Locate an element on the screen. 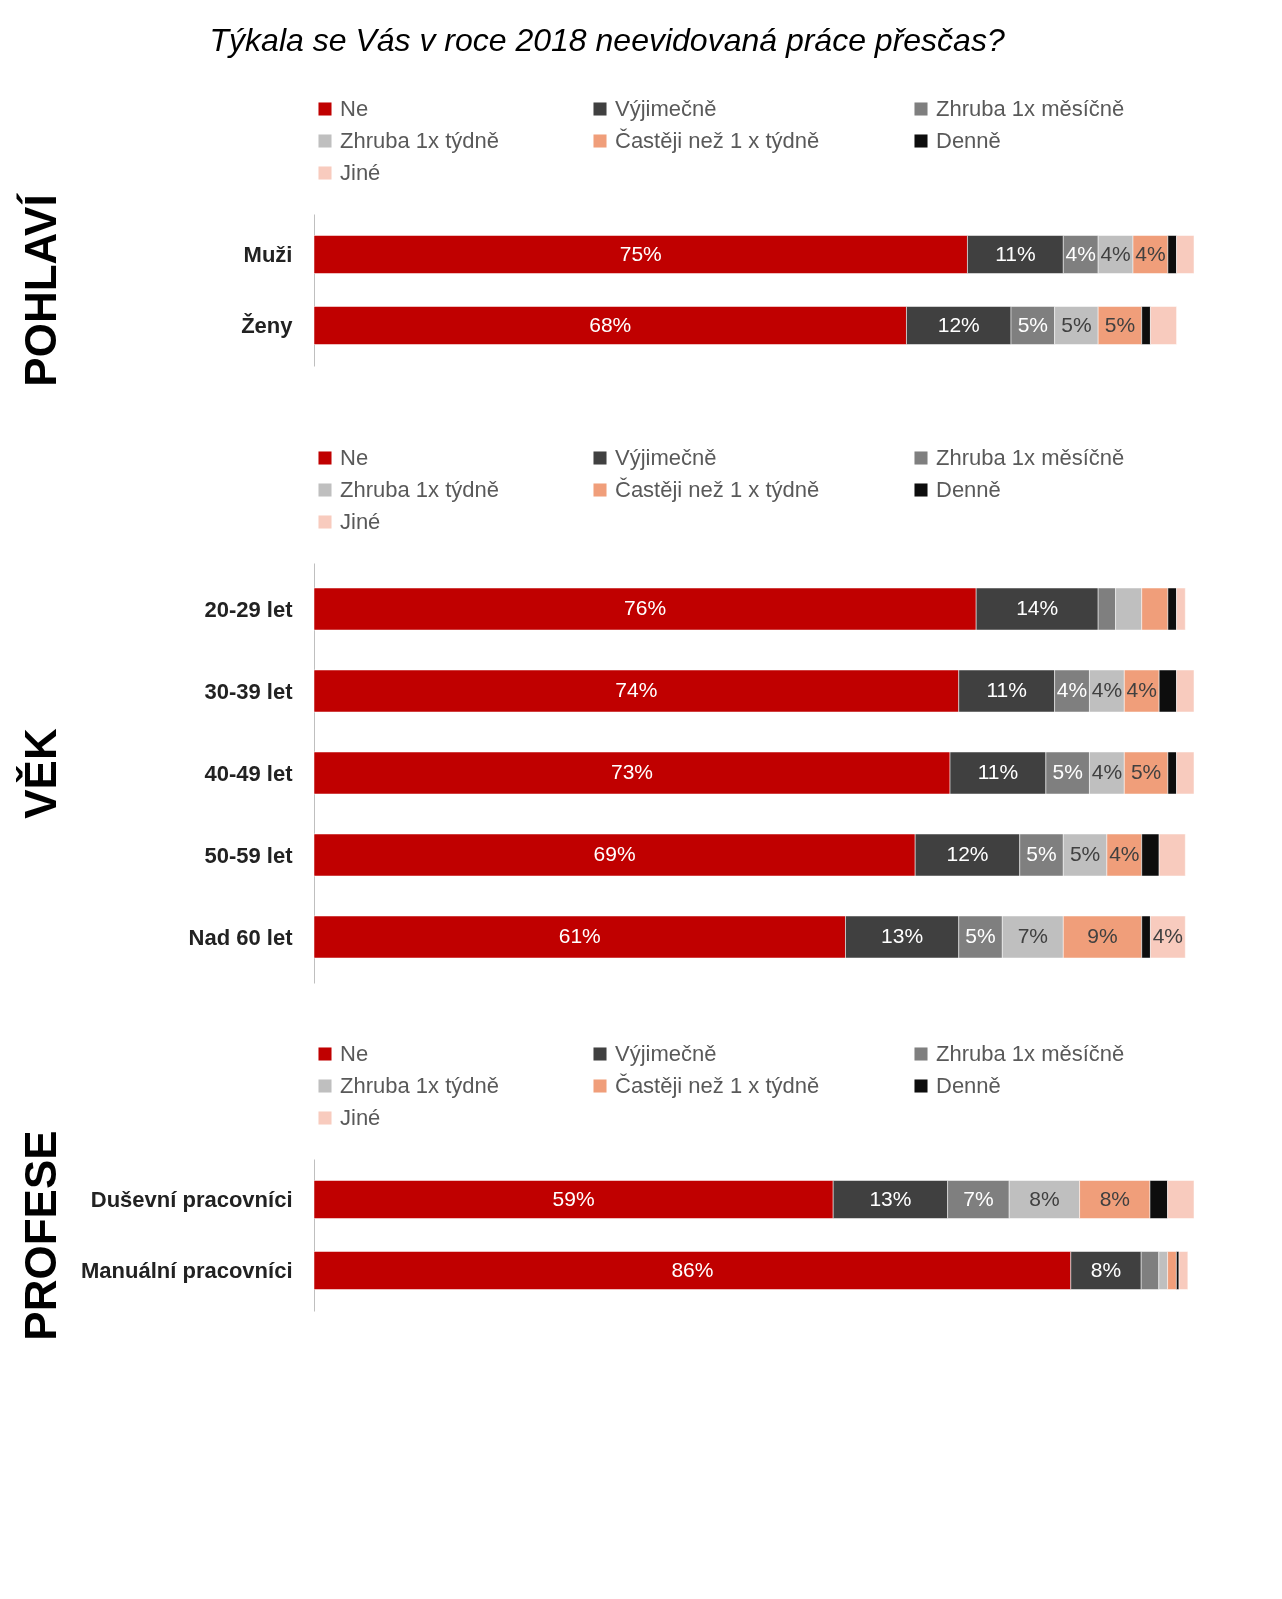 The image size is (1282, 1599). data-label: 86% is located at coordinates (692, 1269).